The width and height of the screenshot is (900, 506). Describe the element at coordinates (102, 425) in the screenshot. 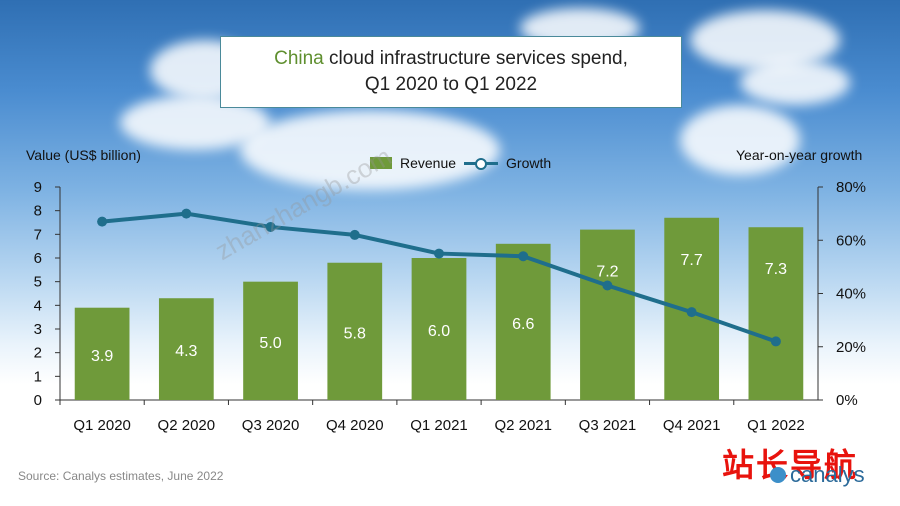

I see `x-tick-label: Q1 2020` at that location.